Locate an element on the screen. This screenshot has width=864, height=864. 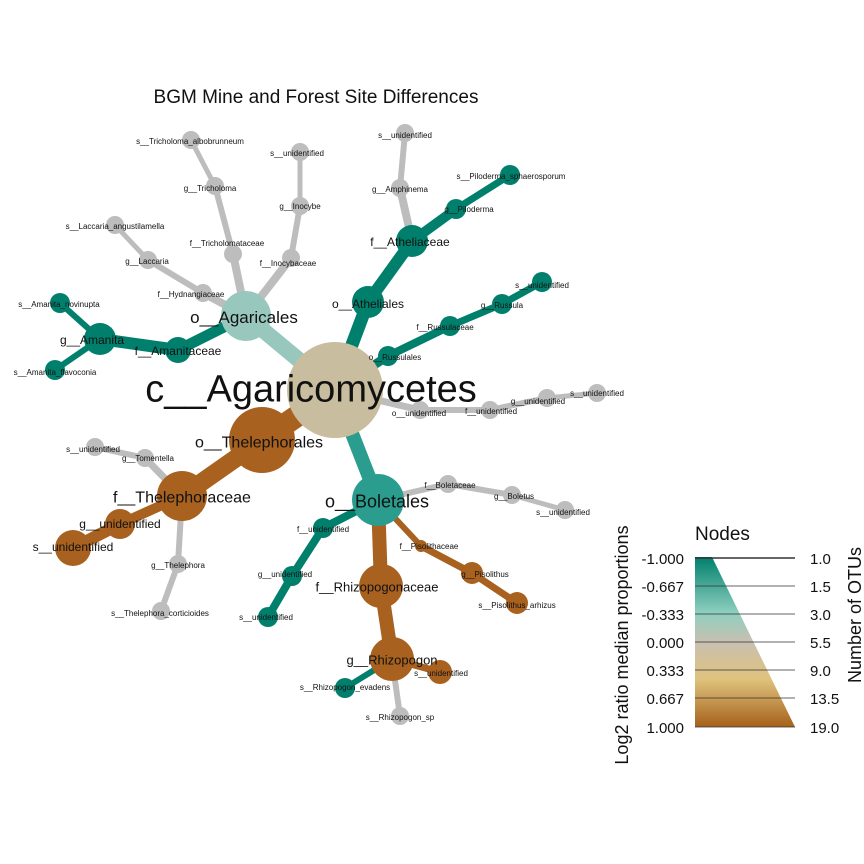
size-tick-label: 1.5 is located at coordinates (820, 587).